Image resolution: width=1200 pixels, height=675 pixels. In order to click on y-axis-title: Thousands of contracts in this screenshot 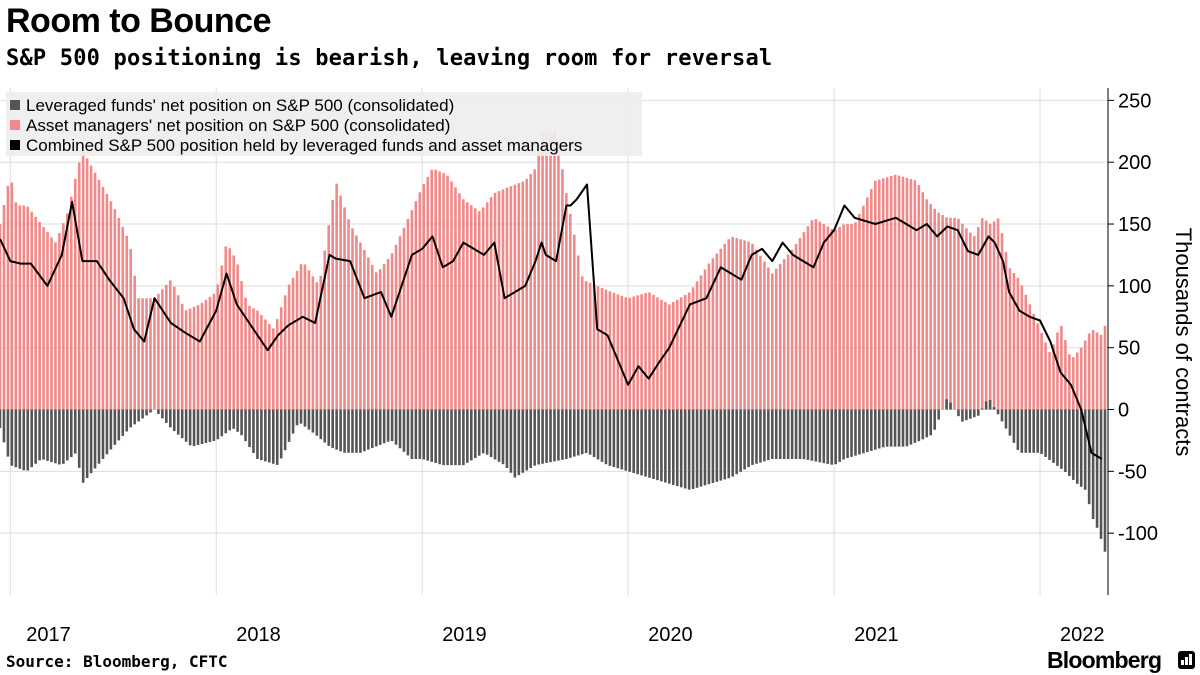, I will do `click(1183, 342)`.